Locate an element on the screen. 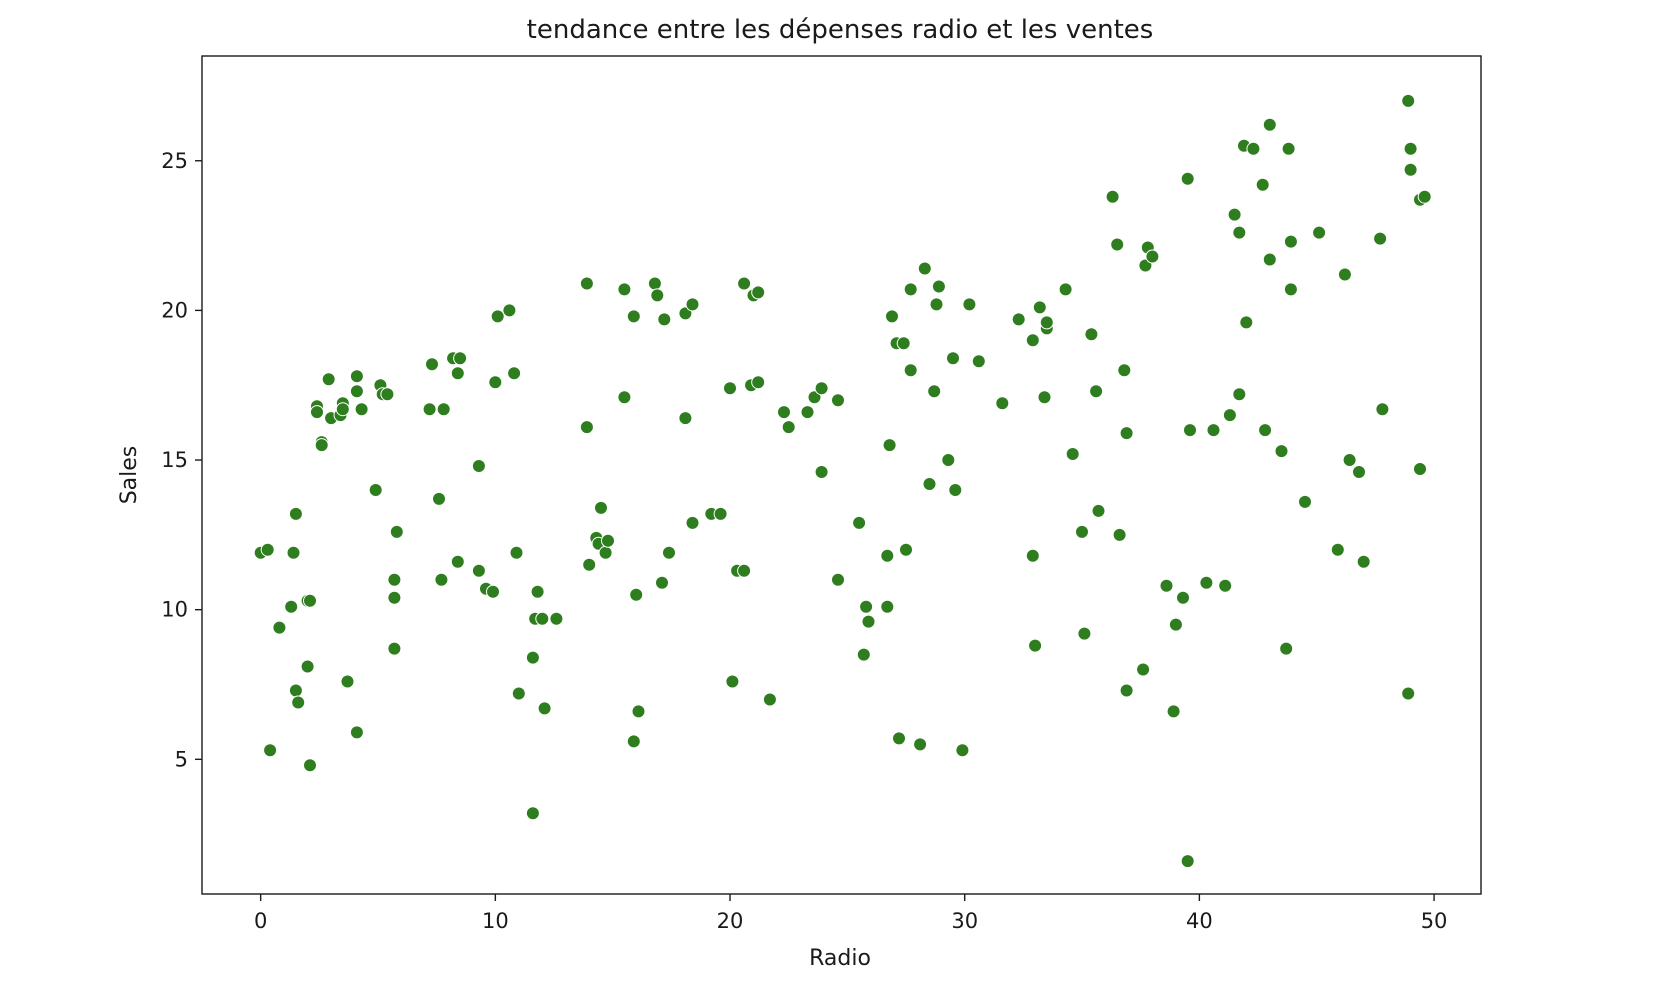 This screenshot has width=1668, height=990. y-axis: 5 10 15 20 25 is located at coordinates (181, 460).